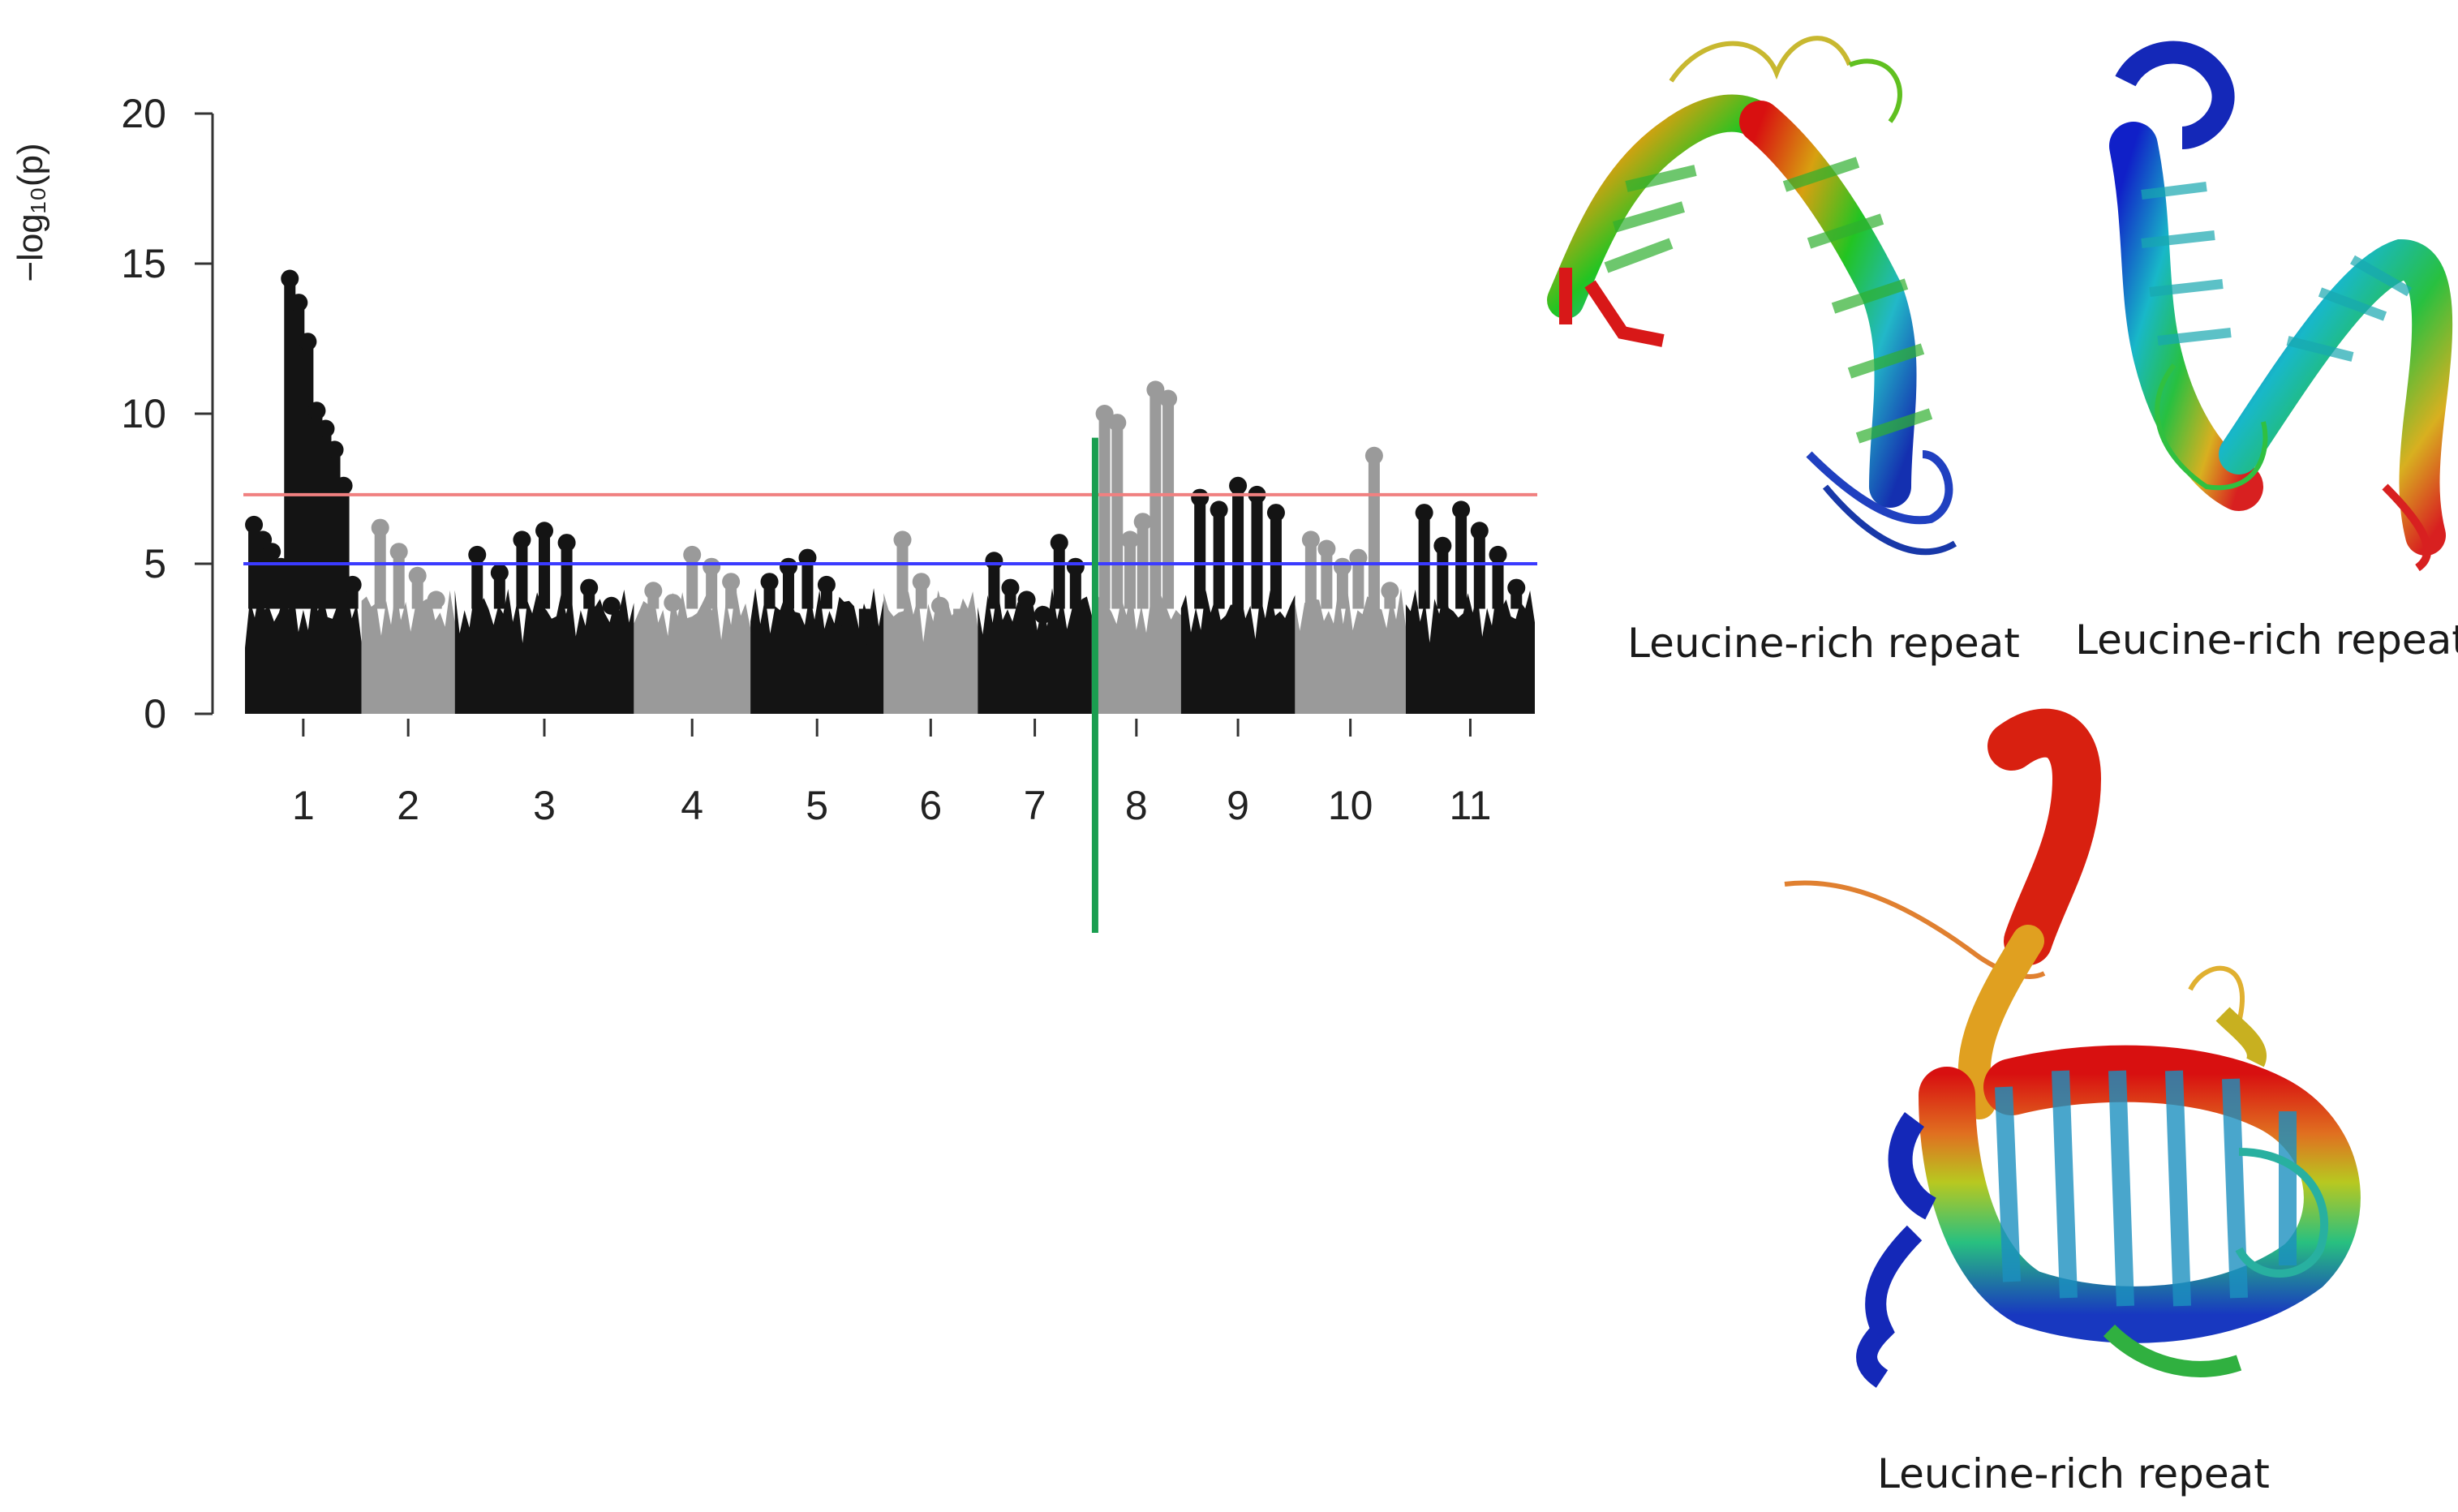  Describe the element at coordinates (1350, 805) in the screenshot. I see `x-tick-label-chr-10: 10` at that location.